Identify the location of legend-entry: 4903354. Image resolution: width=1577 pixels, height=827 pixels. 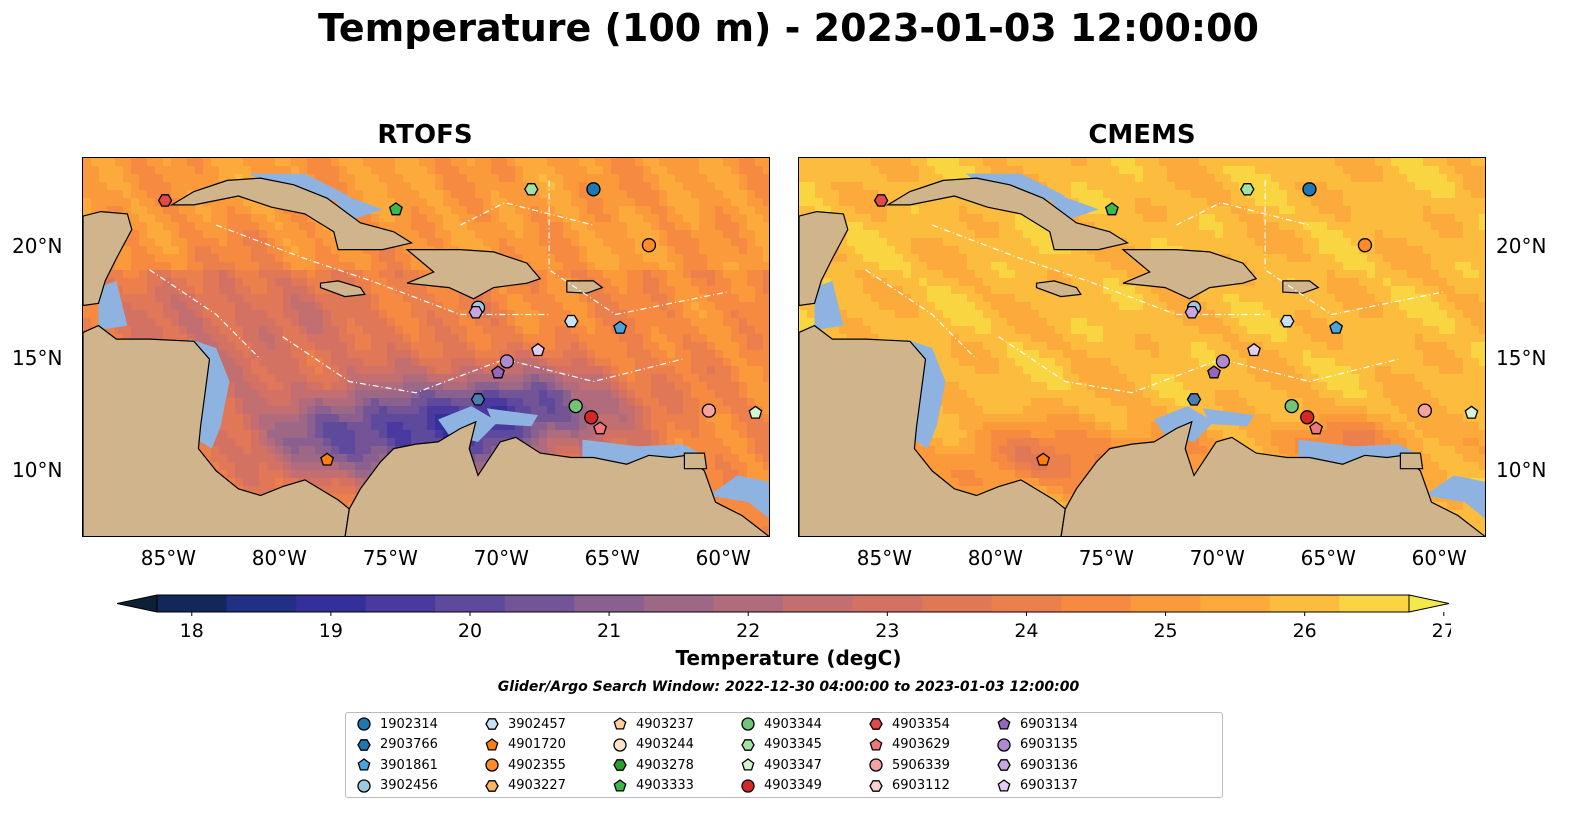
(909, 724).